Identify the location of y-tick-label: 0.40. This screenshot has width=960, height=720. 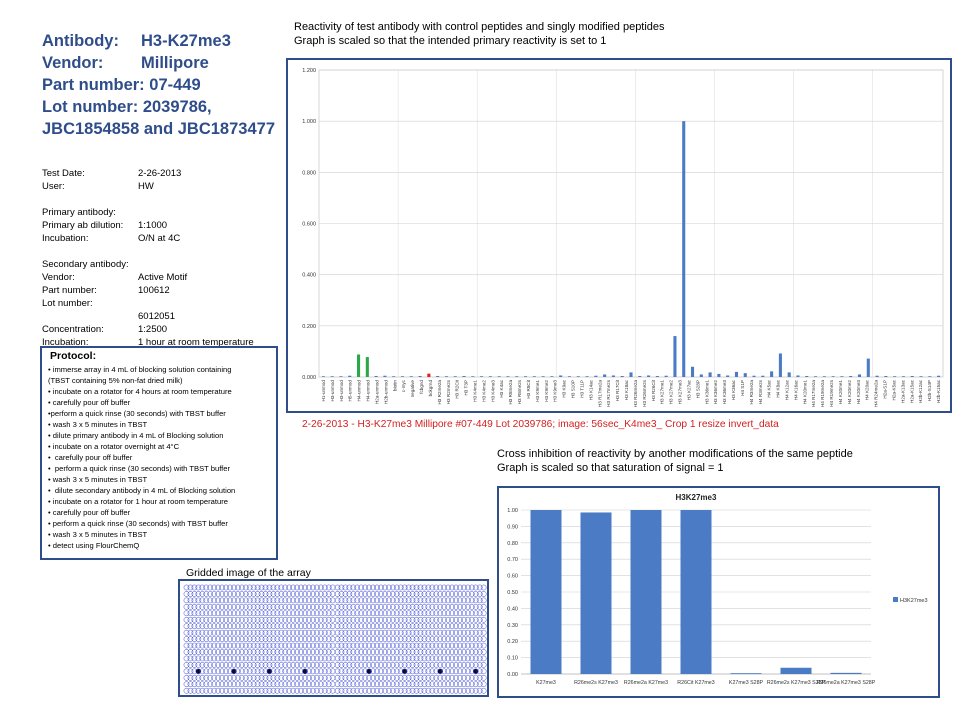
(512, 609).